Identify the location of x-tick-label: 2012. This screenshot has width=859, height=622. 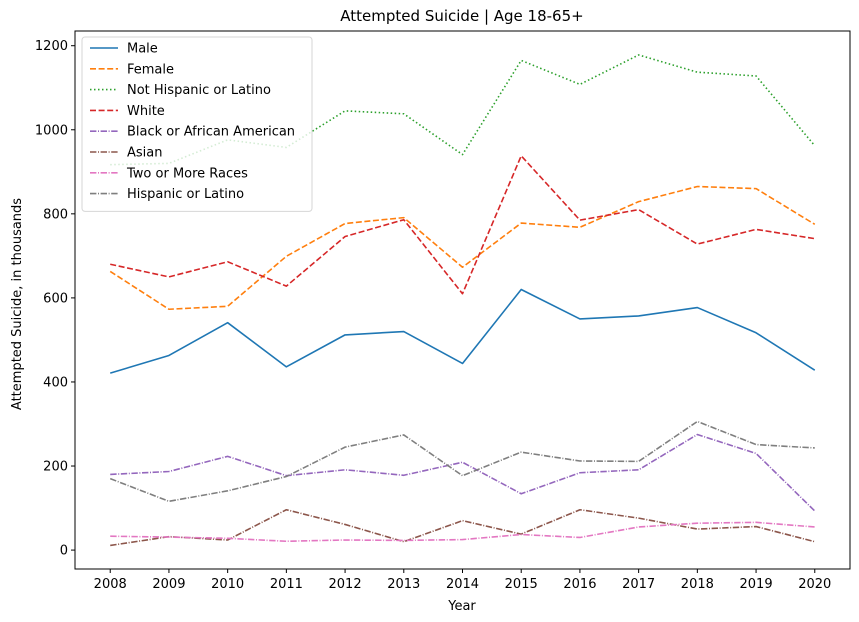
(345, 584).